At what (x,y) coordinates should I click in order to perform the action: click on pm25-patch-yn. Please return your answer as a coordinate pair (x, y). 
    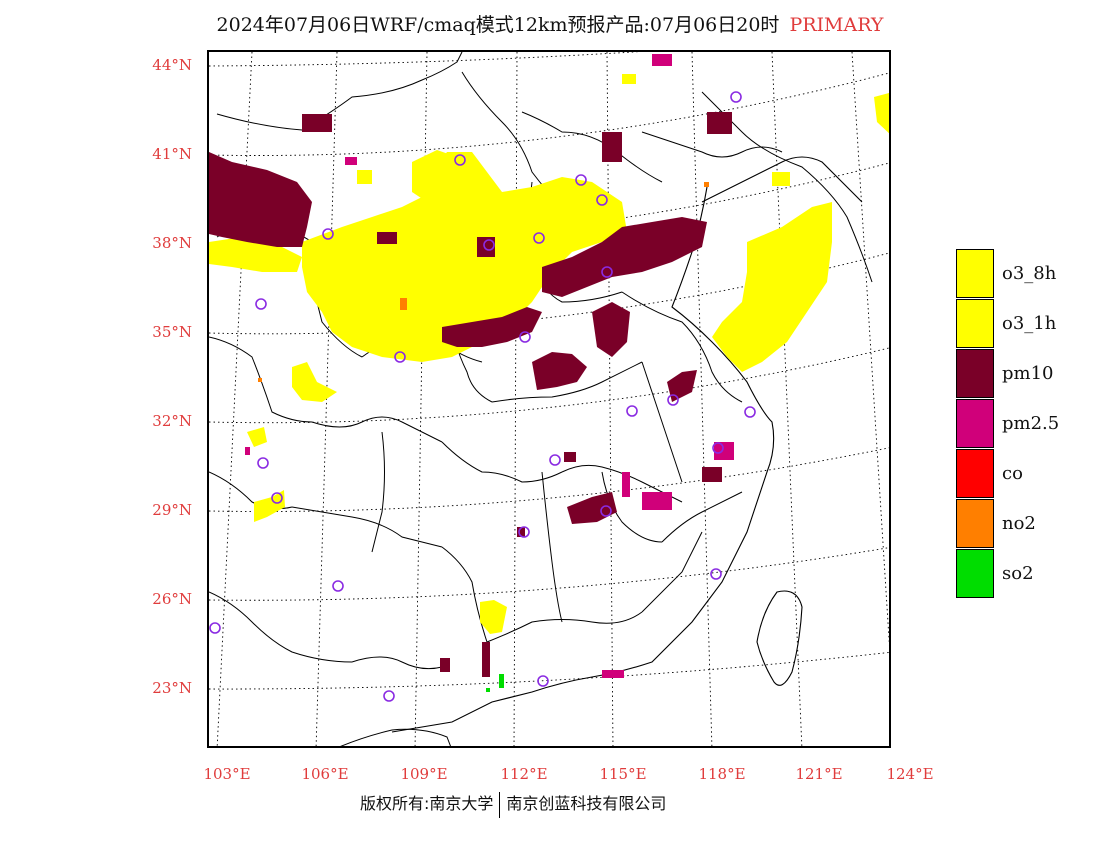
    Looking at the image, I should click on (247, 451).